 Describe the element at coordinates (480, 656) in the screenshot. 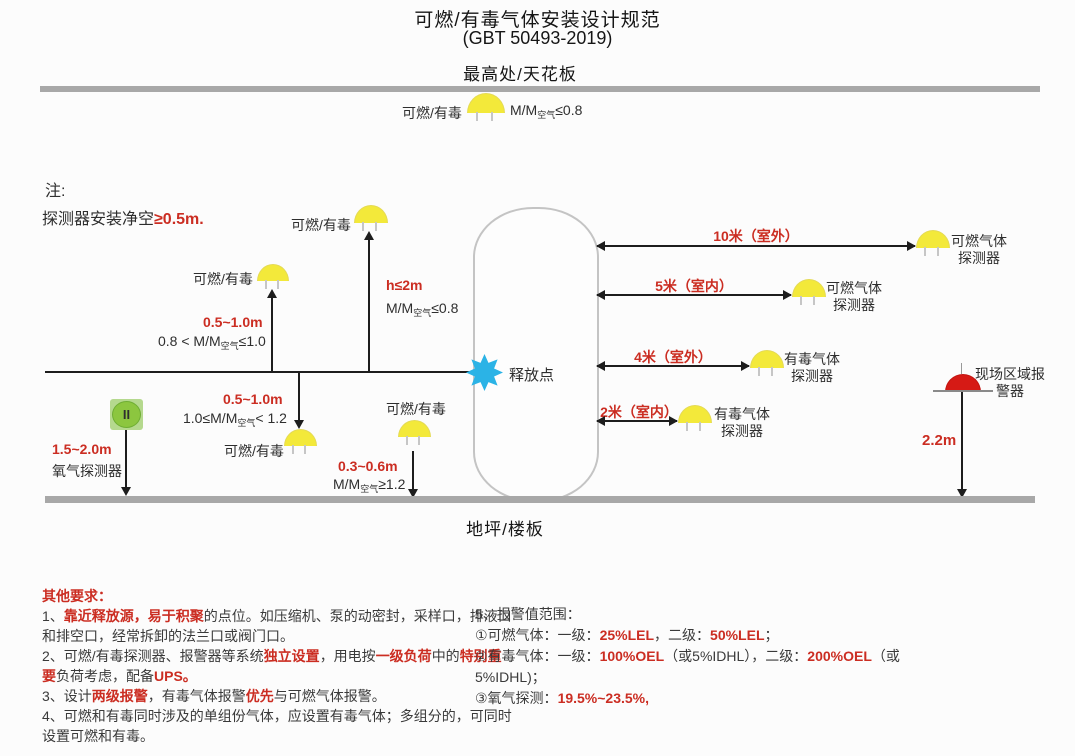

I see `text-segment: 特别重` at that location.